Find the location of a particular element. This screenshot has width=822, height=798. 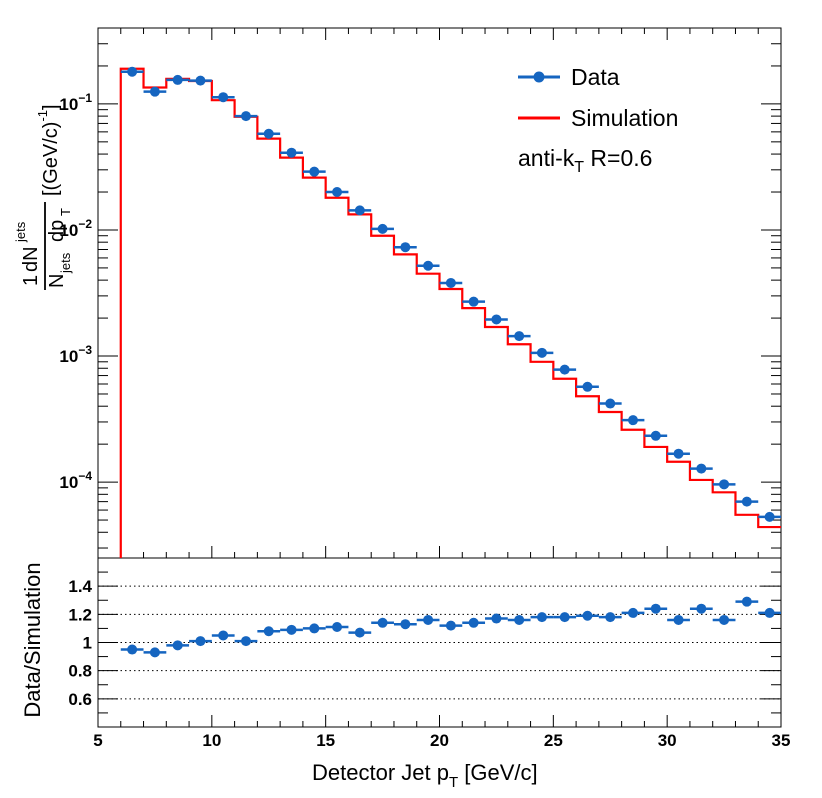

top-y-tick-label: 10⁻² is located at coordinates (75, 228).